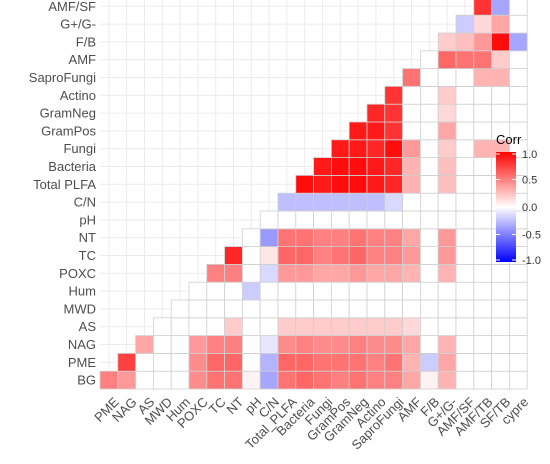 This screenshot has width=550, height=464. Describe the element at coordinates (269, 255) in the screenshot. I see `cell-tc-c-n` at that location.